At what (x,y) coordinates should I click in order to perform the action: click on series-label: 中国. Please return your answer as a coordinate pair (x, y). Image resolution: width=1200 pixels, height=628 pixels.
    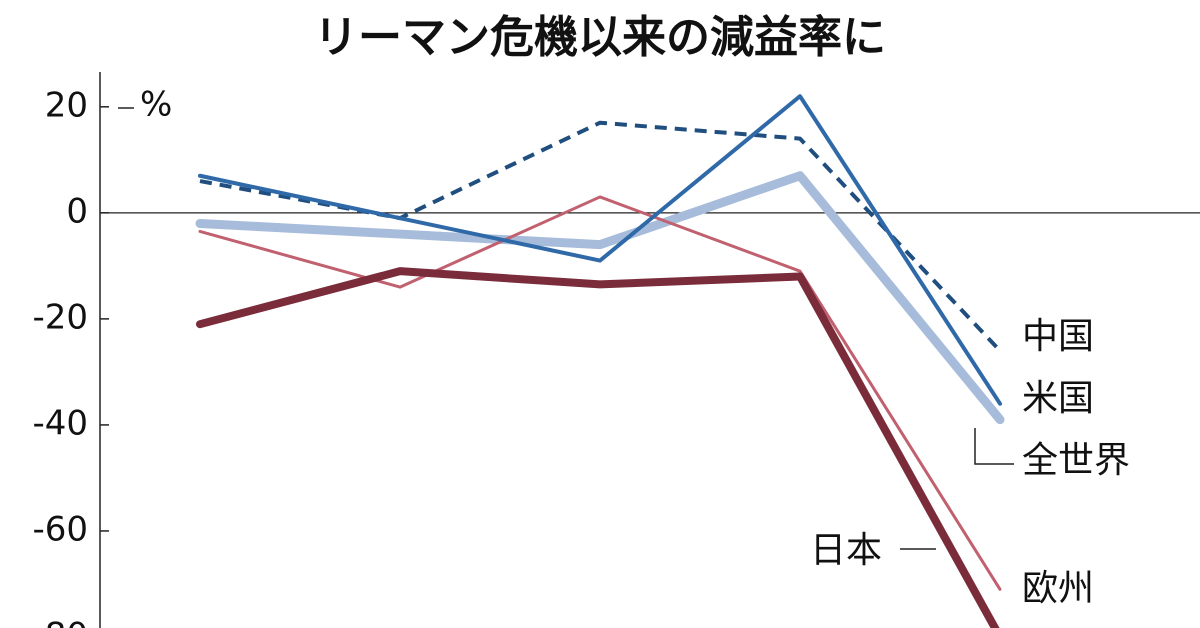
    Looking at the image, I should click on (1058, 336).